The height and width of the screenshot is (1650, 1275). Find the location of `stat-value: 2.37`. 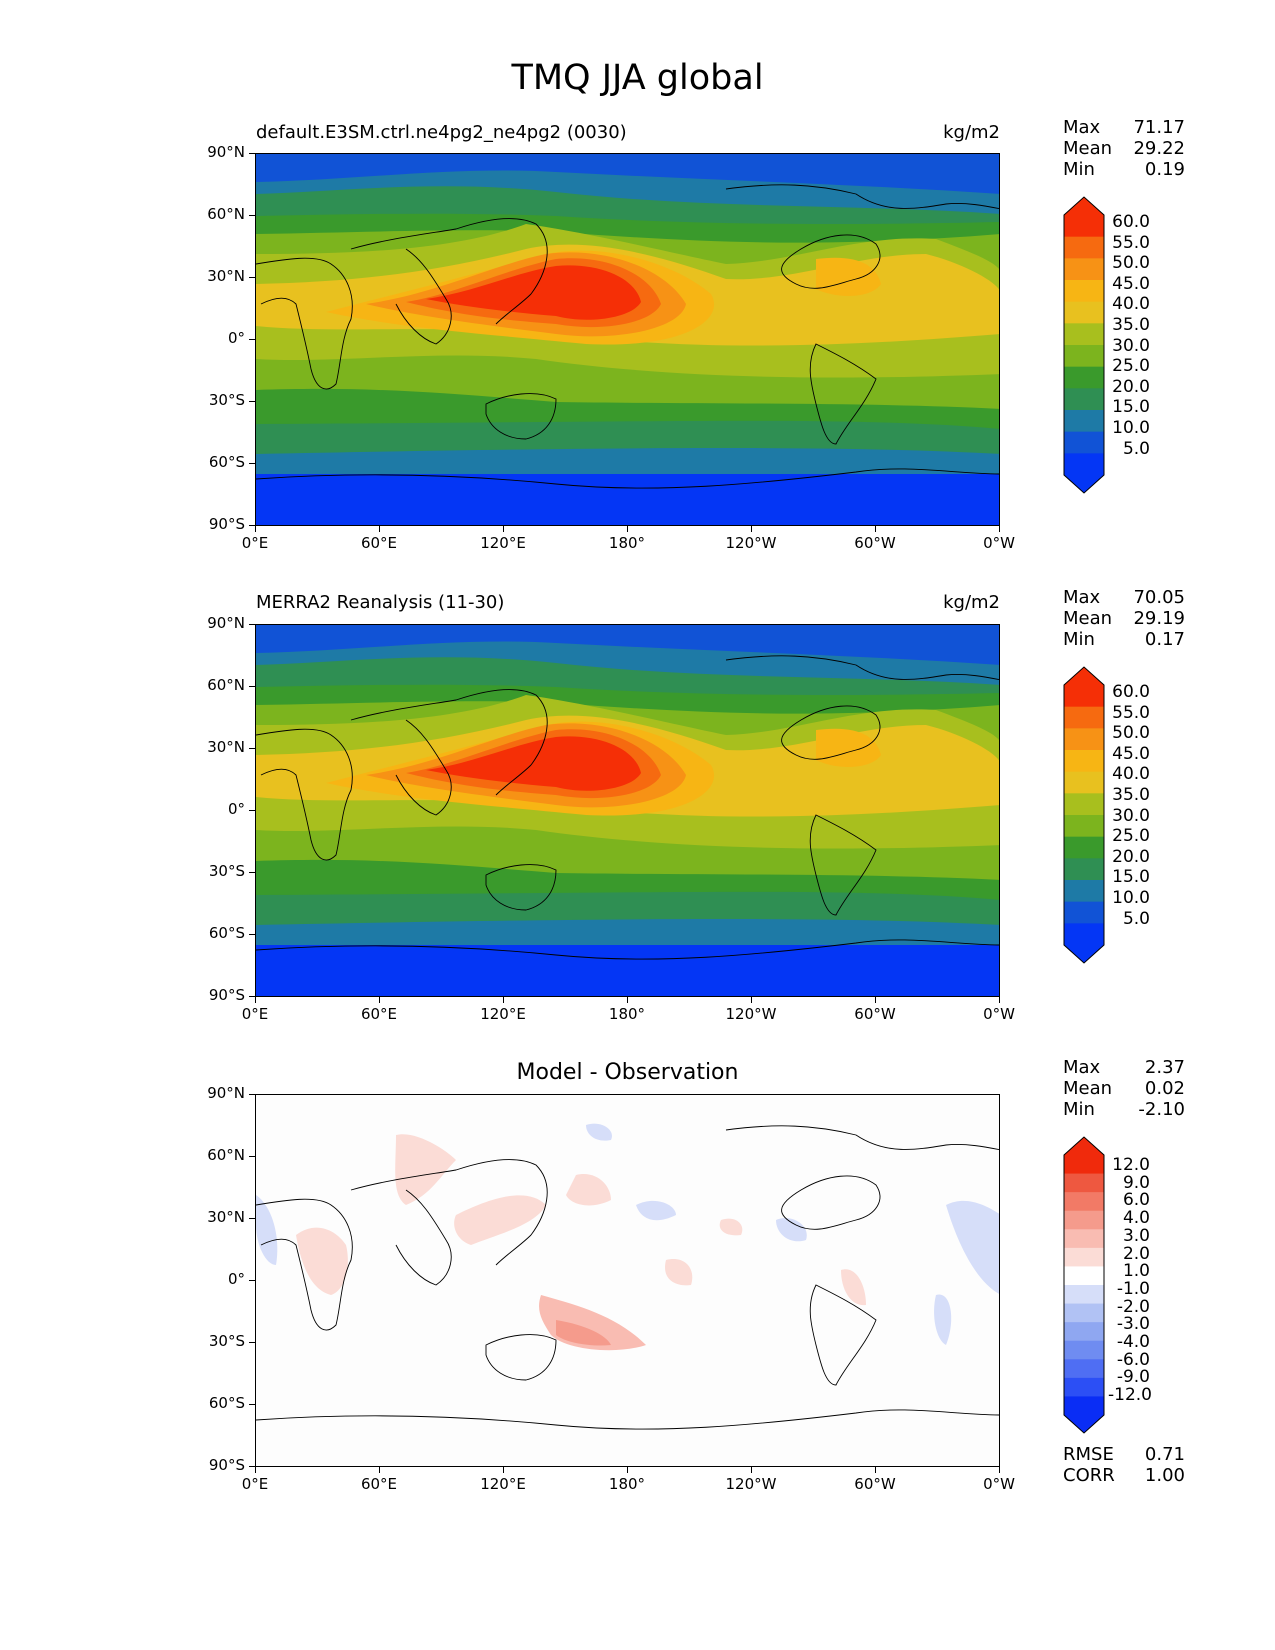

stat-value: 2.37 is located at coordinates (1164, 1067).